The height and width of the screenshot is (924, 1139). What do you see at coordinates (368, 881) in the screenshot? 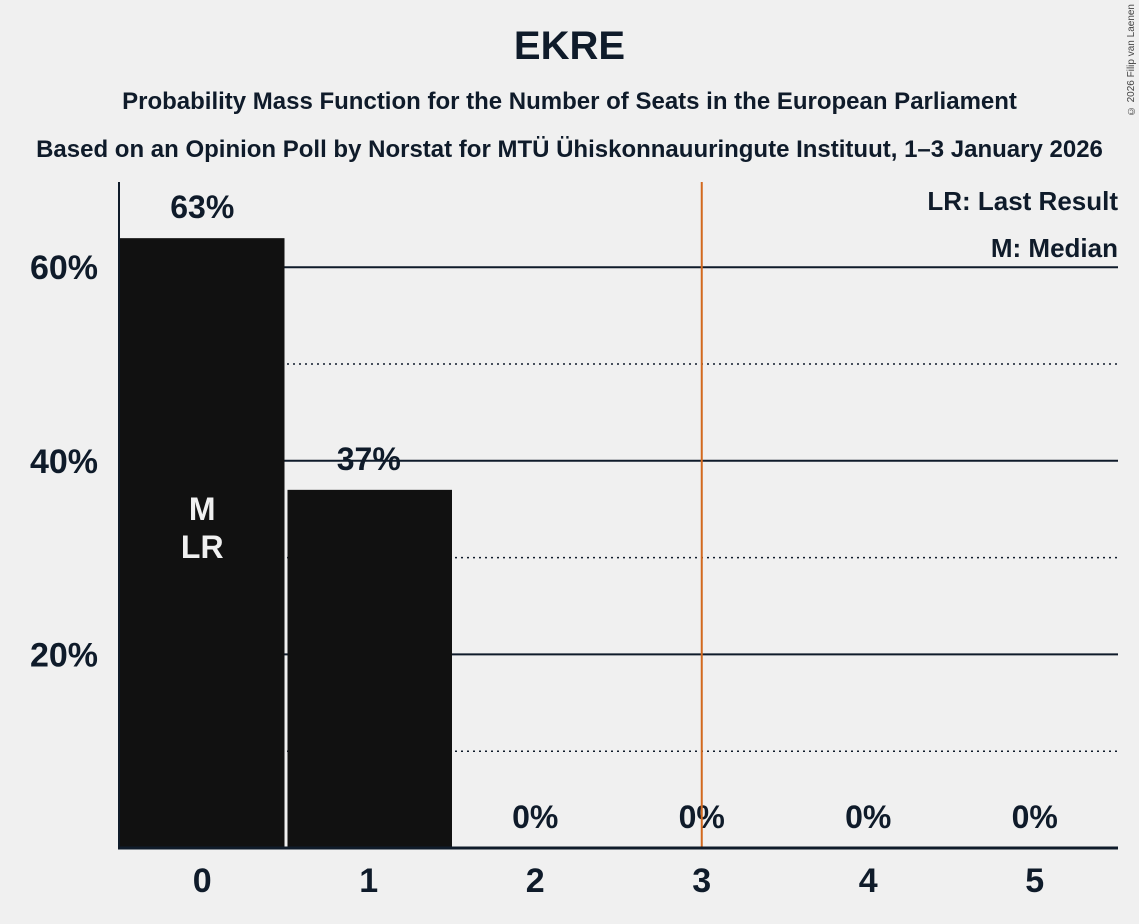
I see `x-tick-label: 1` at bounding box center [368, 881].